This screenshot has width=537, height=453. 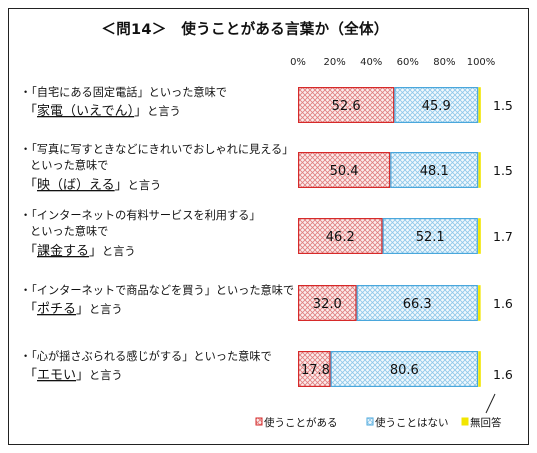 What do you see at coordinates (157, 290) in the screenshot?
I see `category-label: ・「インターネットで商品などを買う」といった意味で` at bounding box center [157, 290].